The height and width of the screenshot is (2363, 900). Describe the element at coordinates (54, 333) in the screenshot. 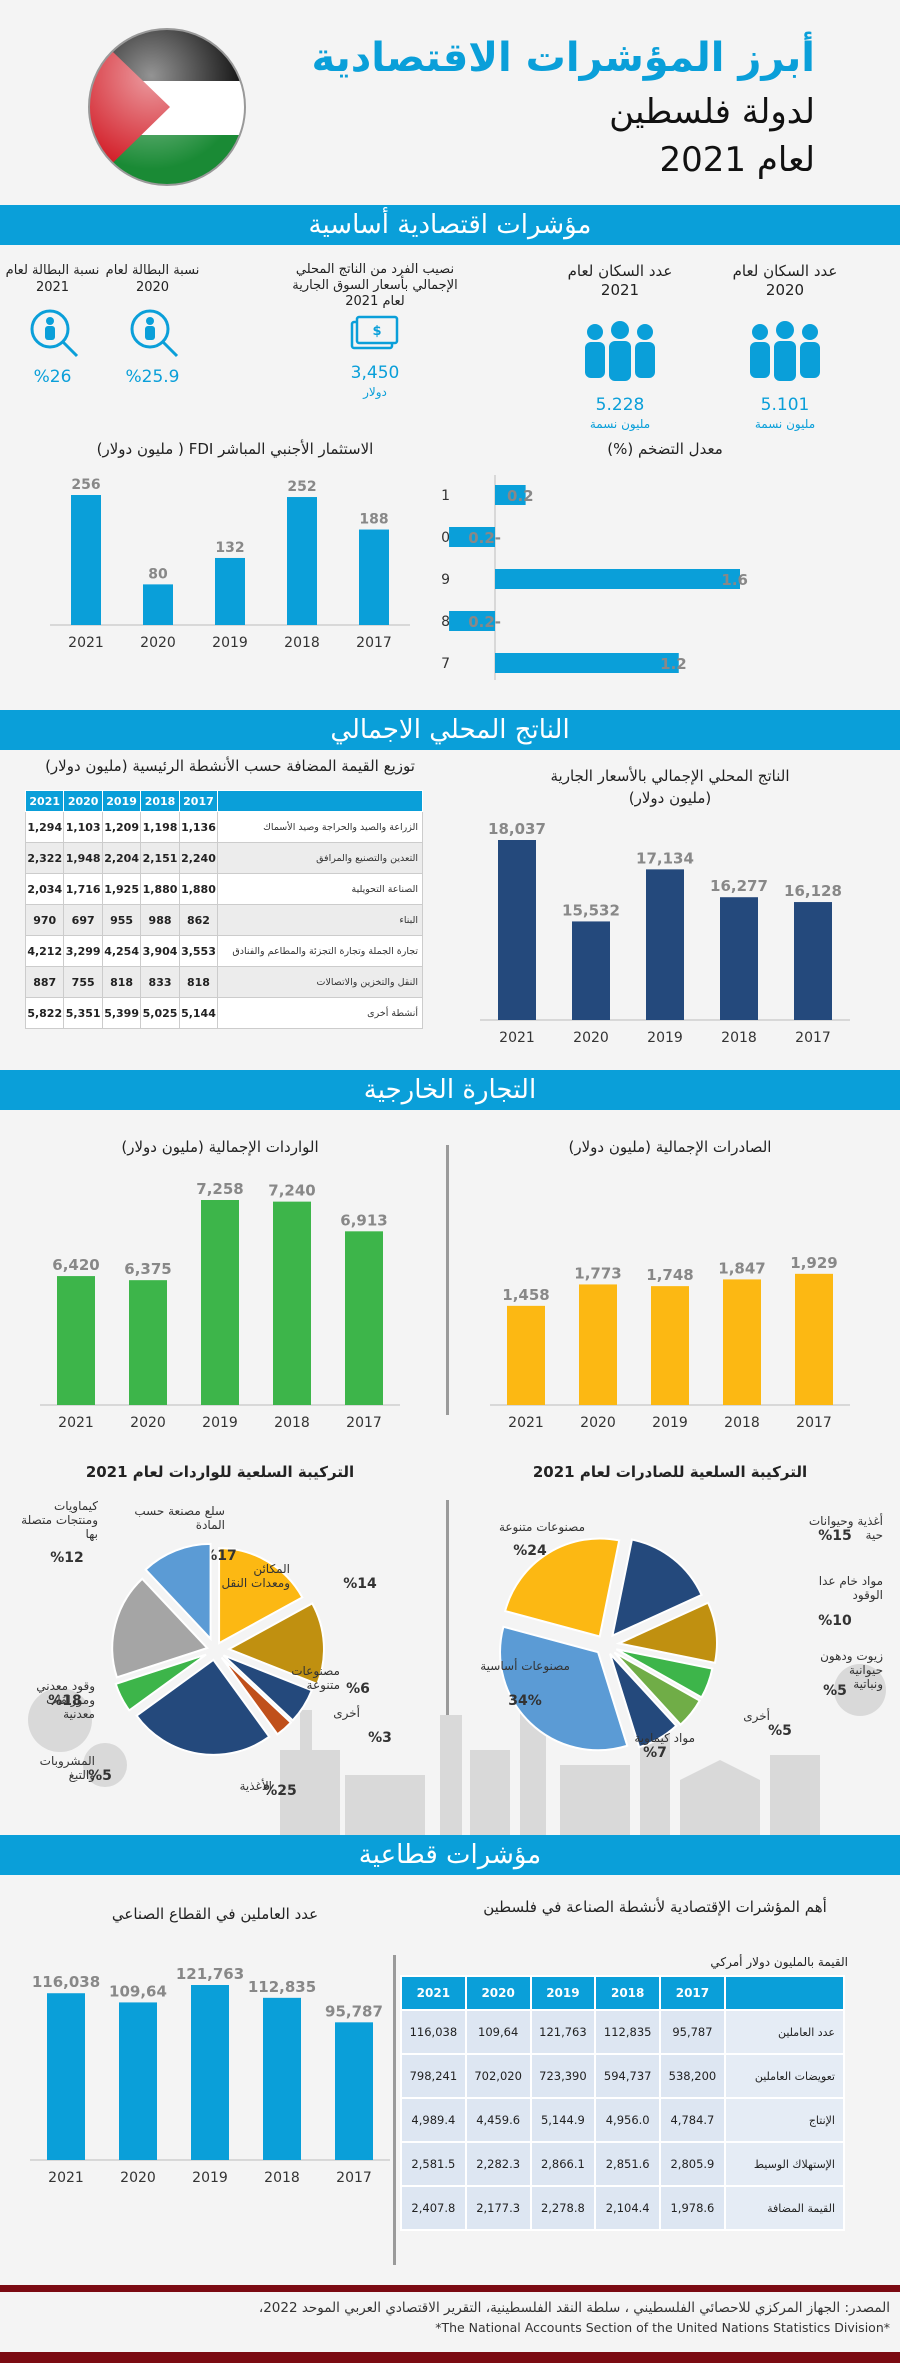

I see `unemployment-icon` at that location.